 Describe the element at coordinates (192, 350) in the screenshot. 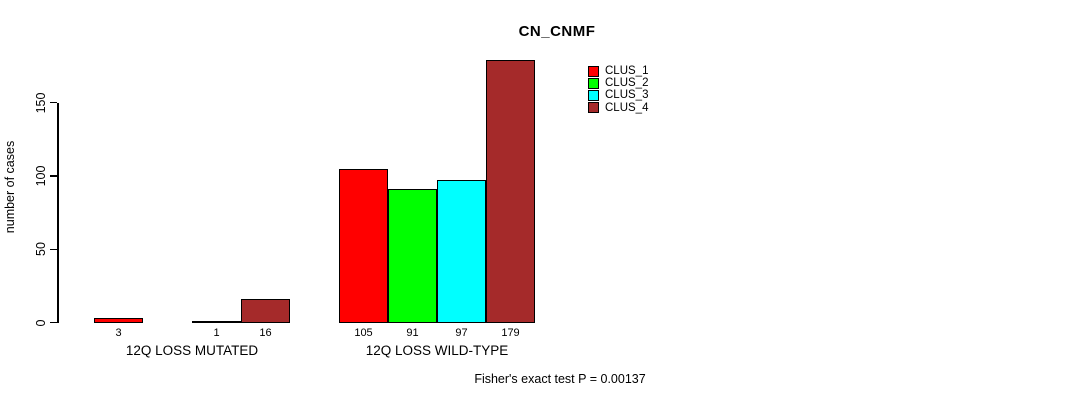

I see `group-label-1: 12Q LOSS MUTATED` at that location.